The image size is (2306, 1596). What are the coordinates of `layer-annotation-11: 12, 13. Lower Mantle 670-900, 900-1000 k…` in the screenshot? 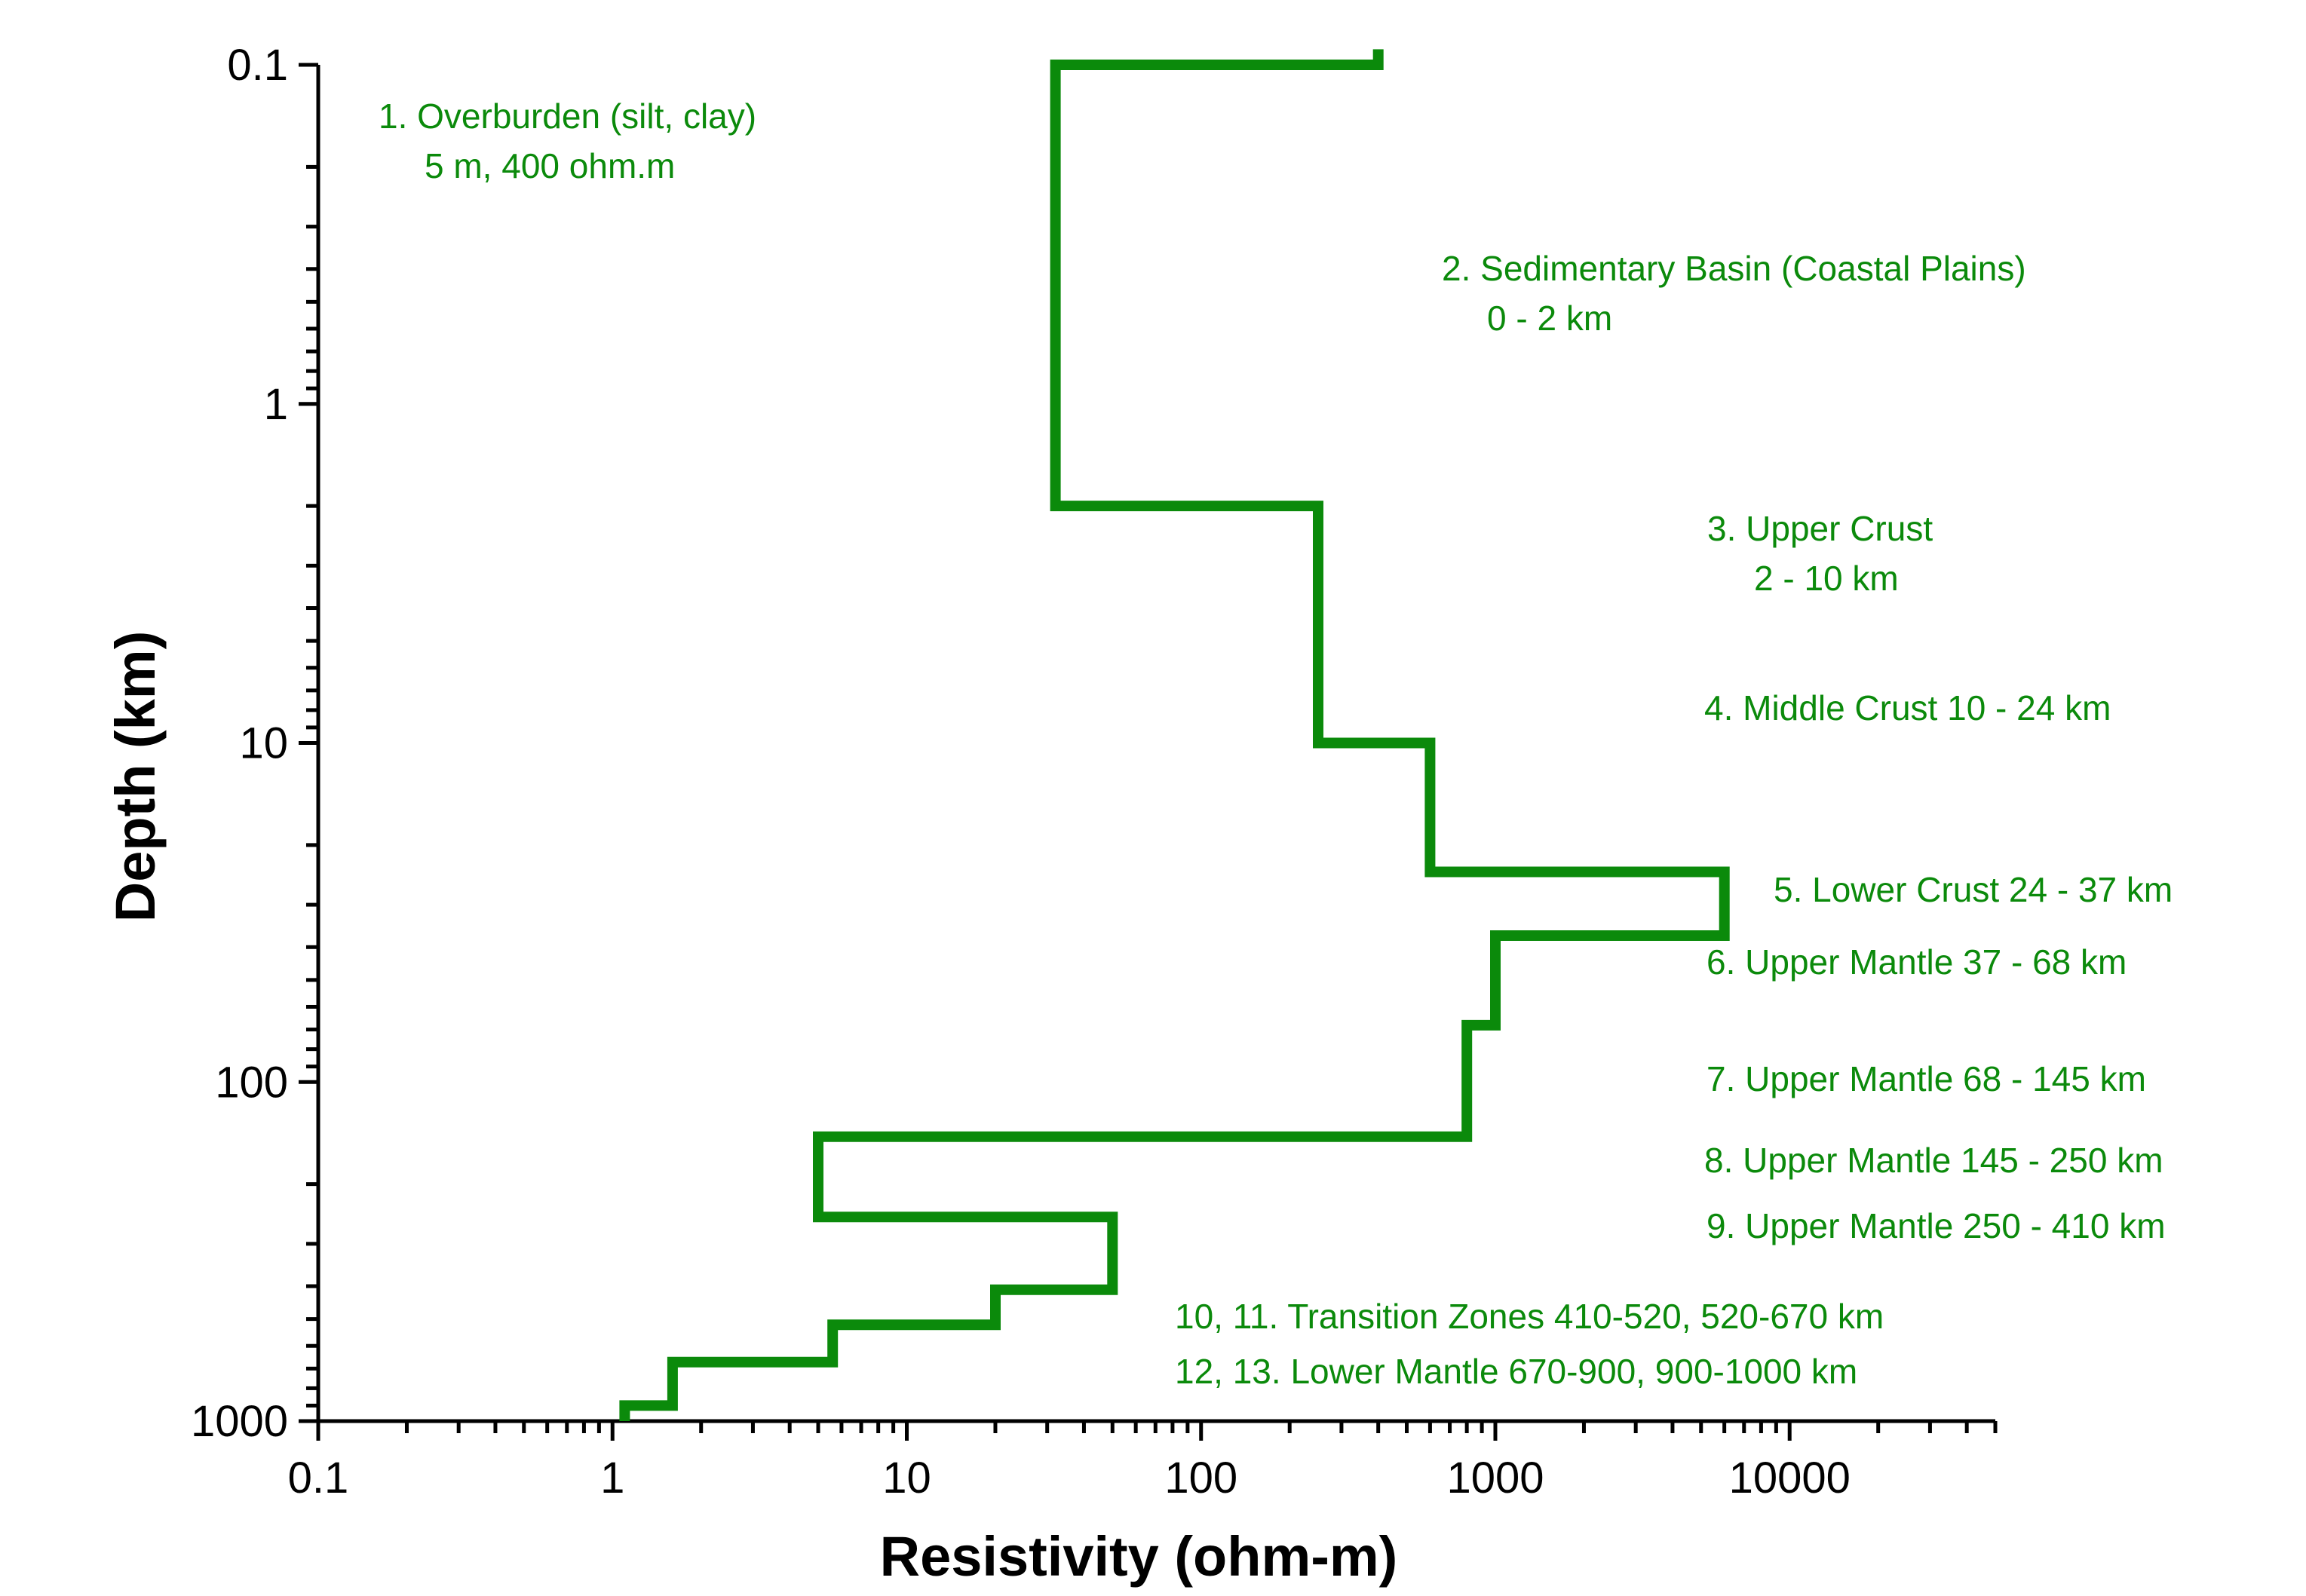 It's located at (1516, 1371).